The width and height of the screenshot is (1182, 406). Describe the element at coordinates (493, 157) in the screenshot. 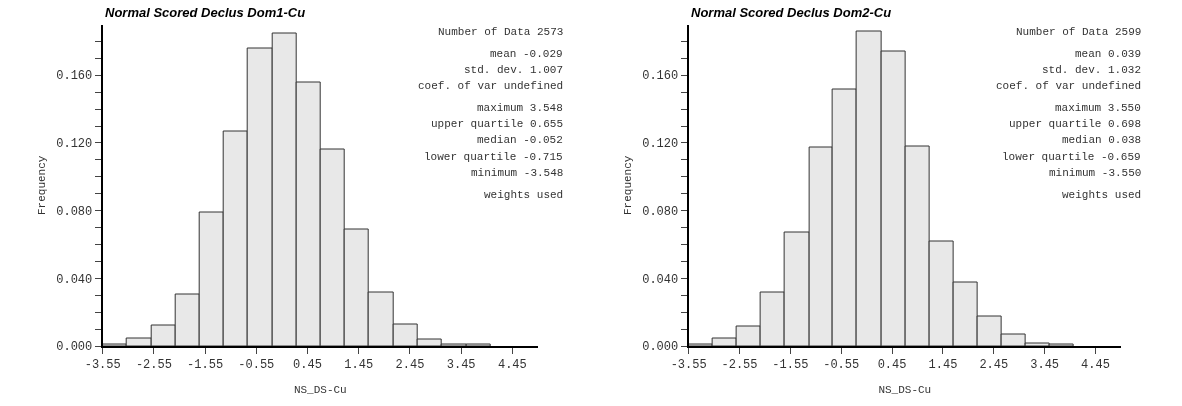

I see `annotation: lower quartile -0.715` at that location.